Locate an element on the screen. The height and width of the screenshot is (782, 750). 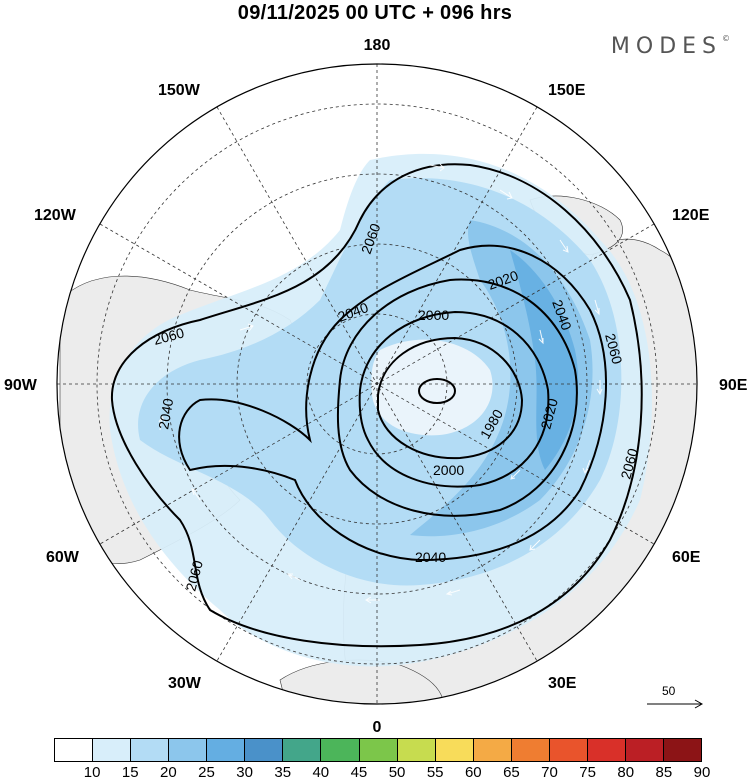
colorbar-tick-label: 10 is located at coordinates (92, 772).